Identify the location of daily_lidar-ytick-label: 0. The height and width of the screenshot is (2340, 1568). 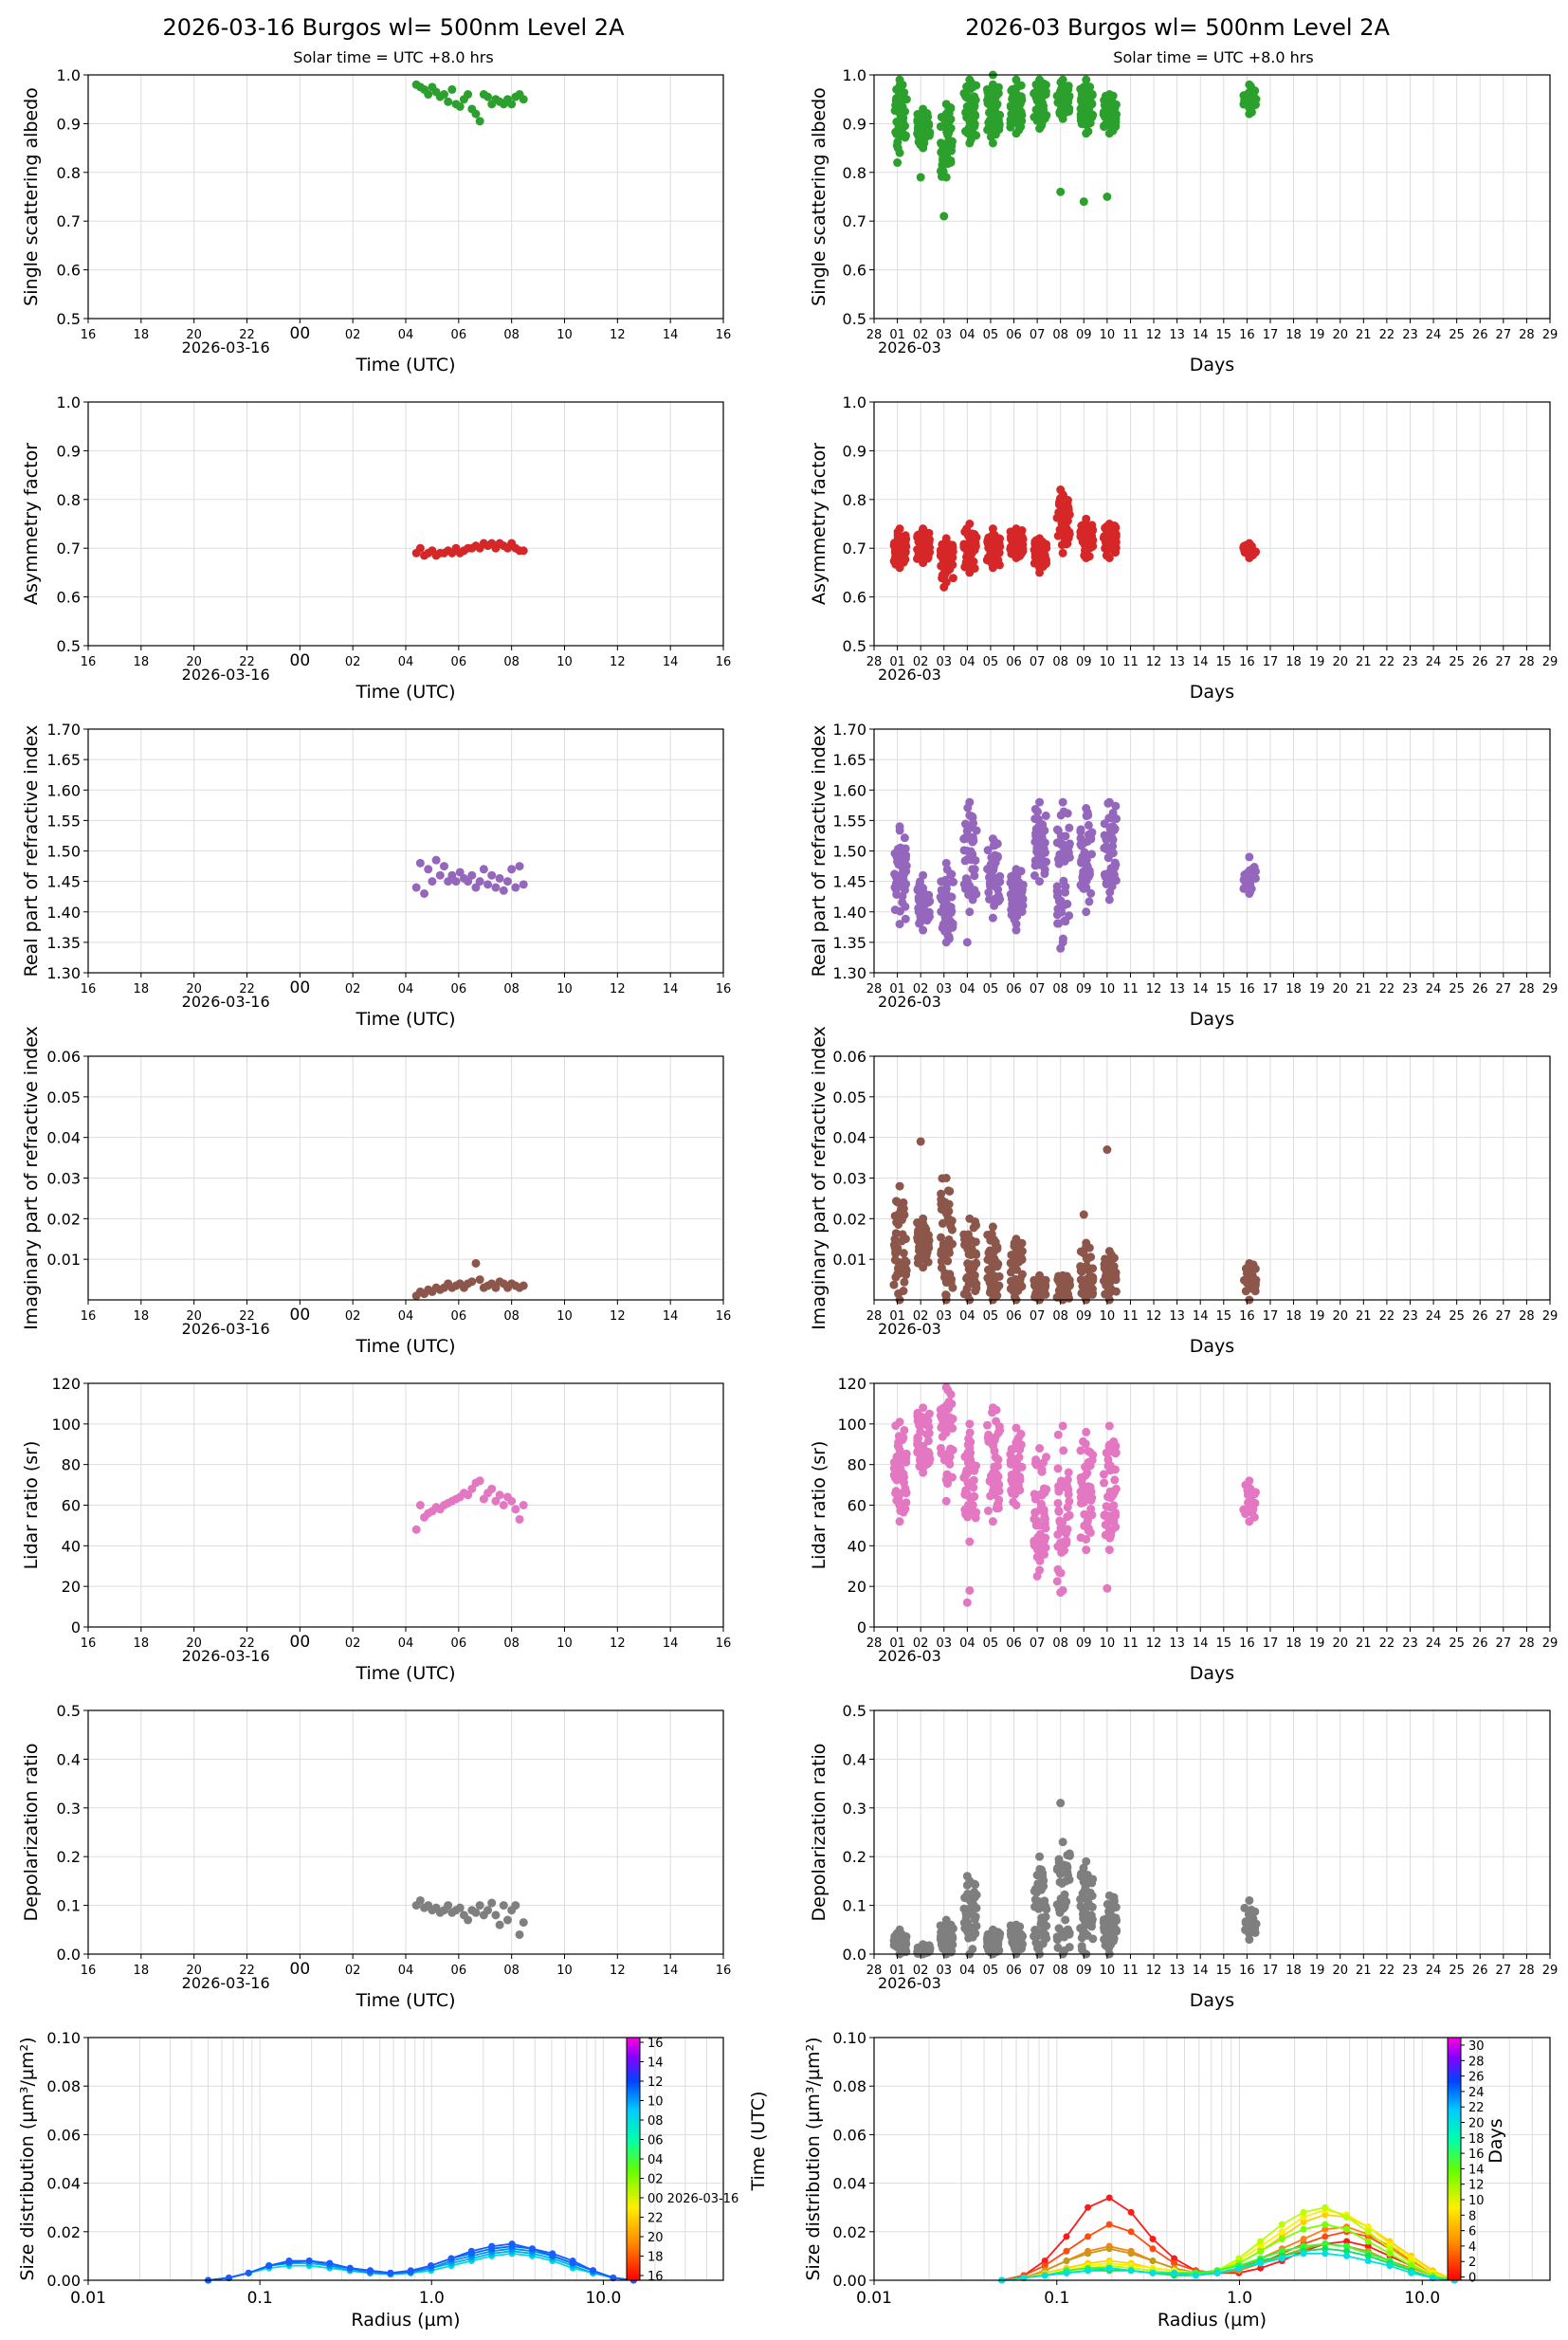
(76, 1627).